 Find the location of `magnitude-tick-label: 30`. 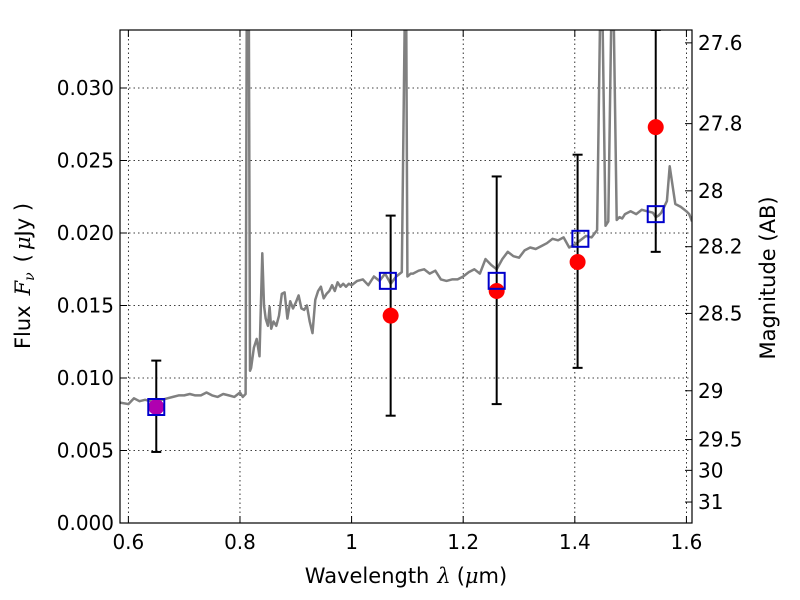

magnitude-tick-label: 30 is located at coordinates (710, 470).